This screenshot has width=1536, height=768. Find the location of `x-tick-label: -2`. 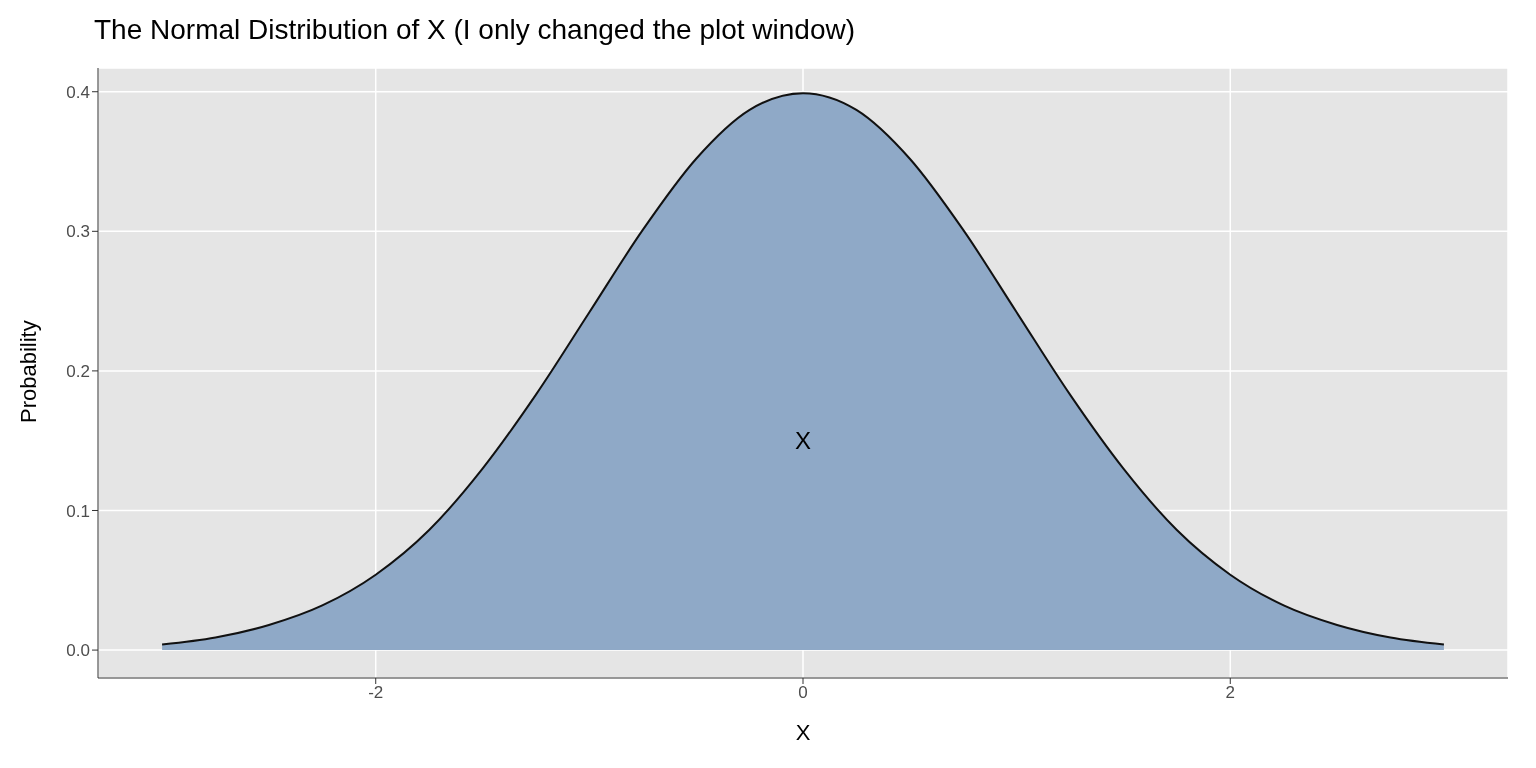

x-tick-label: -2 is located at coordinates (376, 693).